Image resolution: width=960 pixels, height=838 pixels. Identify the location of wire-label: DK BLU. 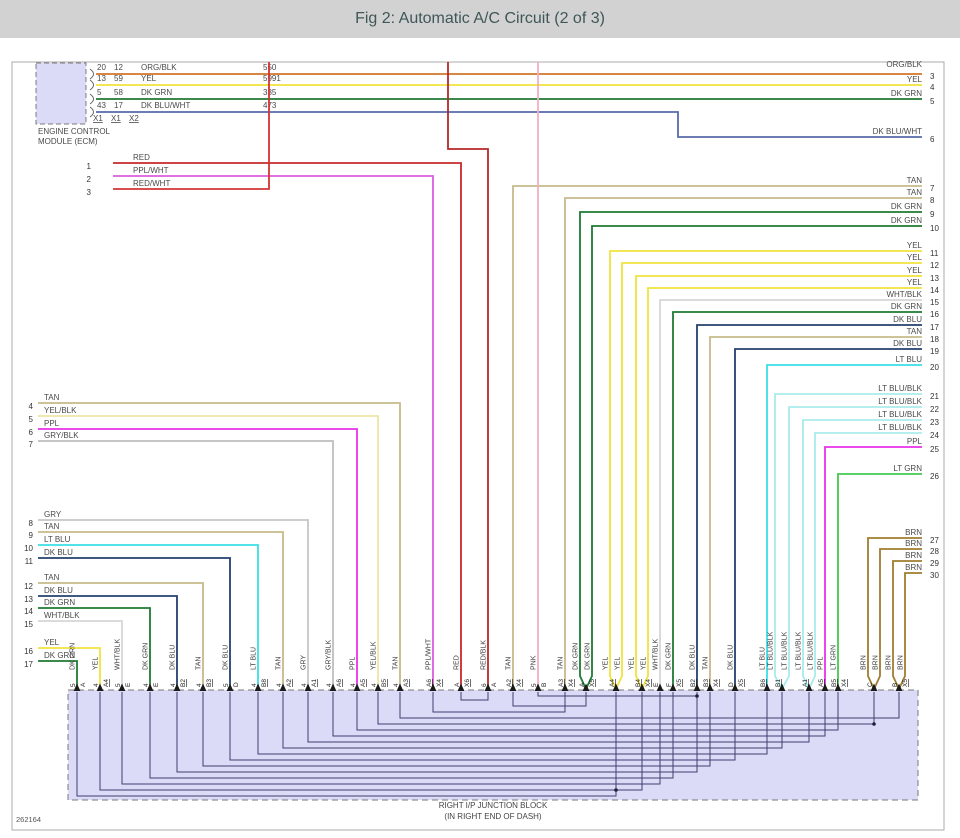
(58, 552).